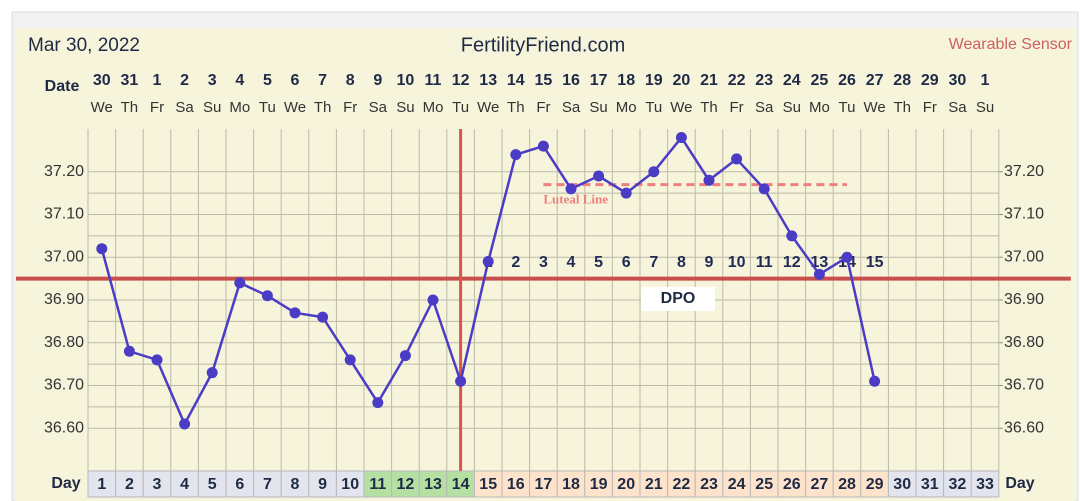  Describe the element at coordinates (847, 80) in the screenshot. I see `date-label: 26` at that location.